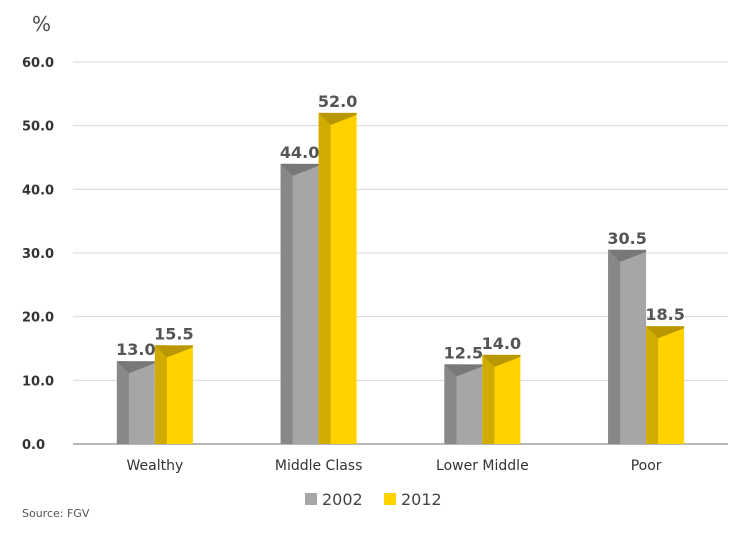 The height and width of the screenshot is (537, 750). Describe the element at coordinates (38, 381) in the screenshot. I see `y-tick-label: 10.0` at that location.